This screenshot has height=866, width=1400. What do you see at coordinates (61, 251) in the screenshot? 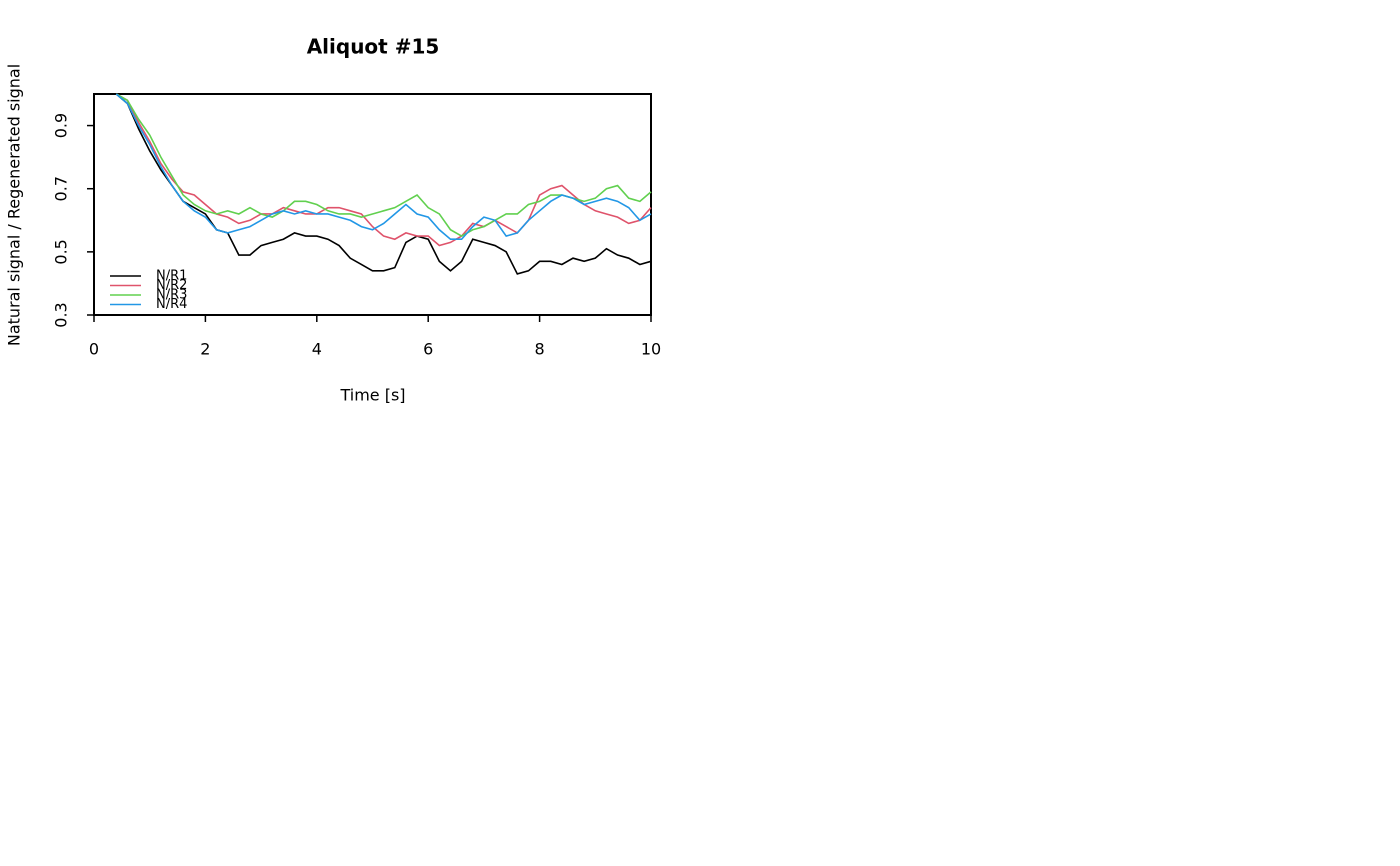
I see `y-tick-label: 0.5` at bounding box center [61, 251].